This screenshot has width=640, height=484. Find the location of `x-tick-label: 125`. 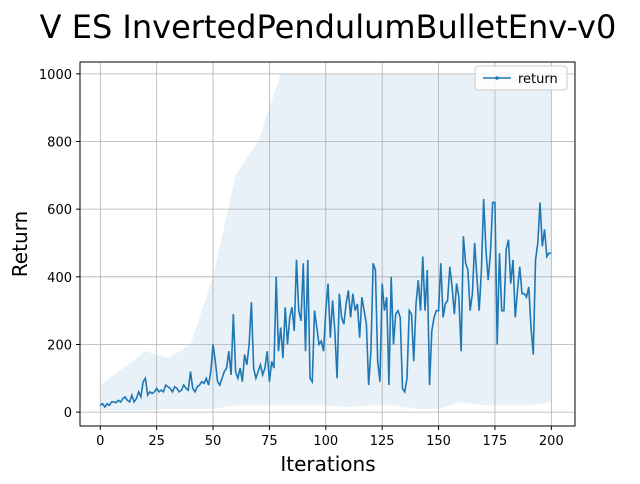

x-tick-label: 125 is located at coordinates (382, 441).